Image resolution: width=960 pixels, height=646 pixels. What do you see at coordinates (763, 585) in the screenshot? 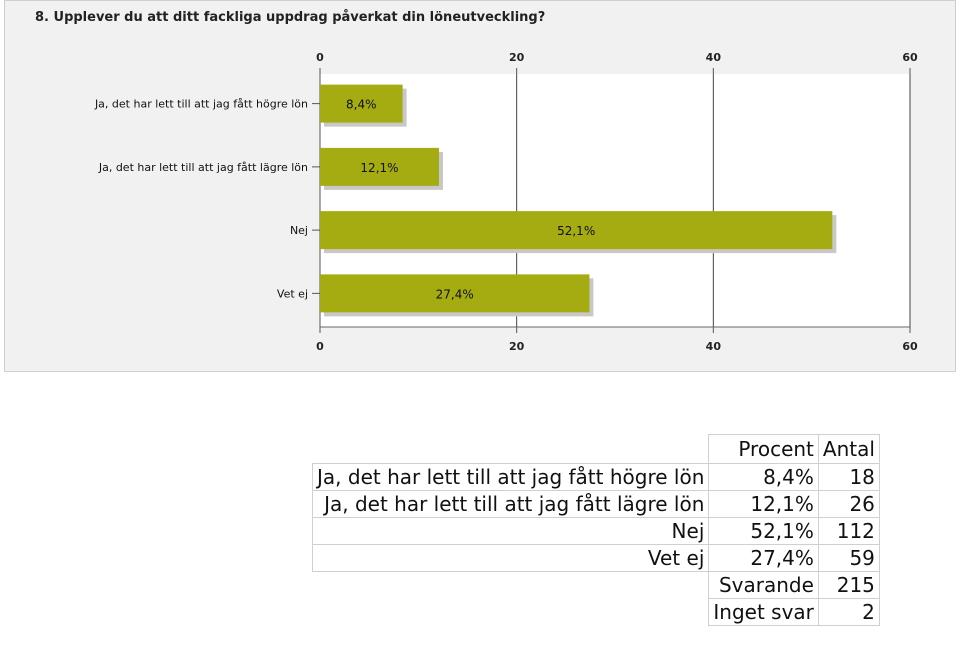
I see `total-label: Svarande` at bounding box center [763, 585].